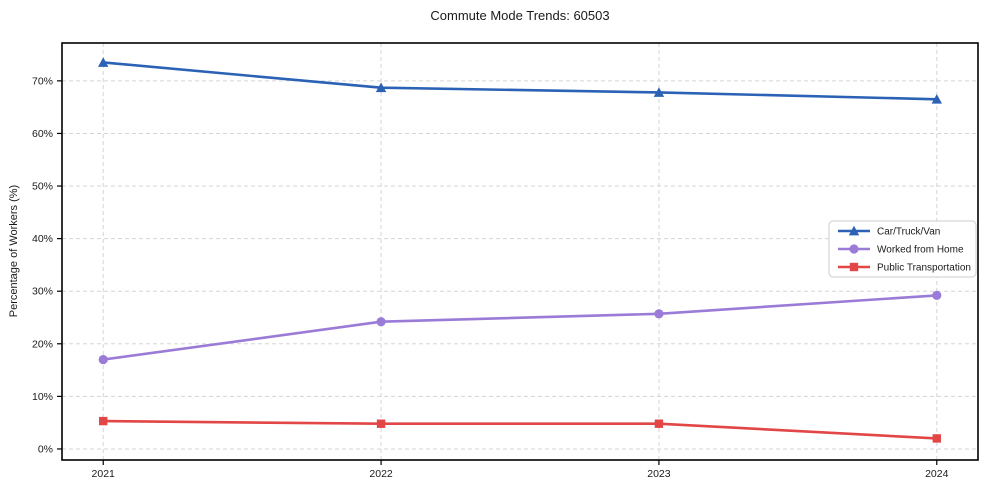 This screenshot has height=490, width=990. What do you see at coordinates (42, 81) in the screenshot?
I see `y-tick-label: 70%` at bounding box center [42, 81].